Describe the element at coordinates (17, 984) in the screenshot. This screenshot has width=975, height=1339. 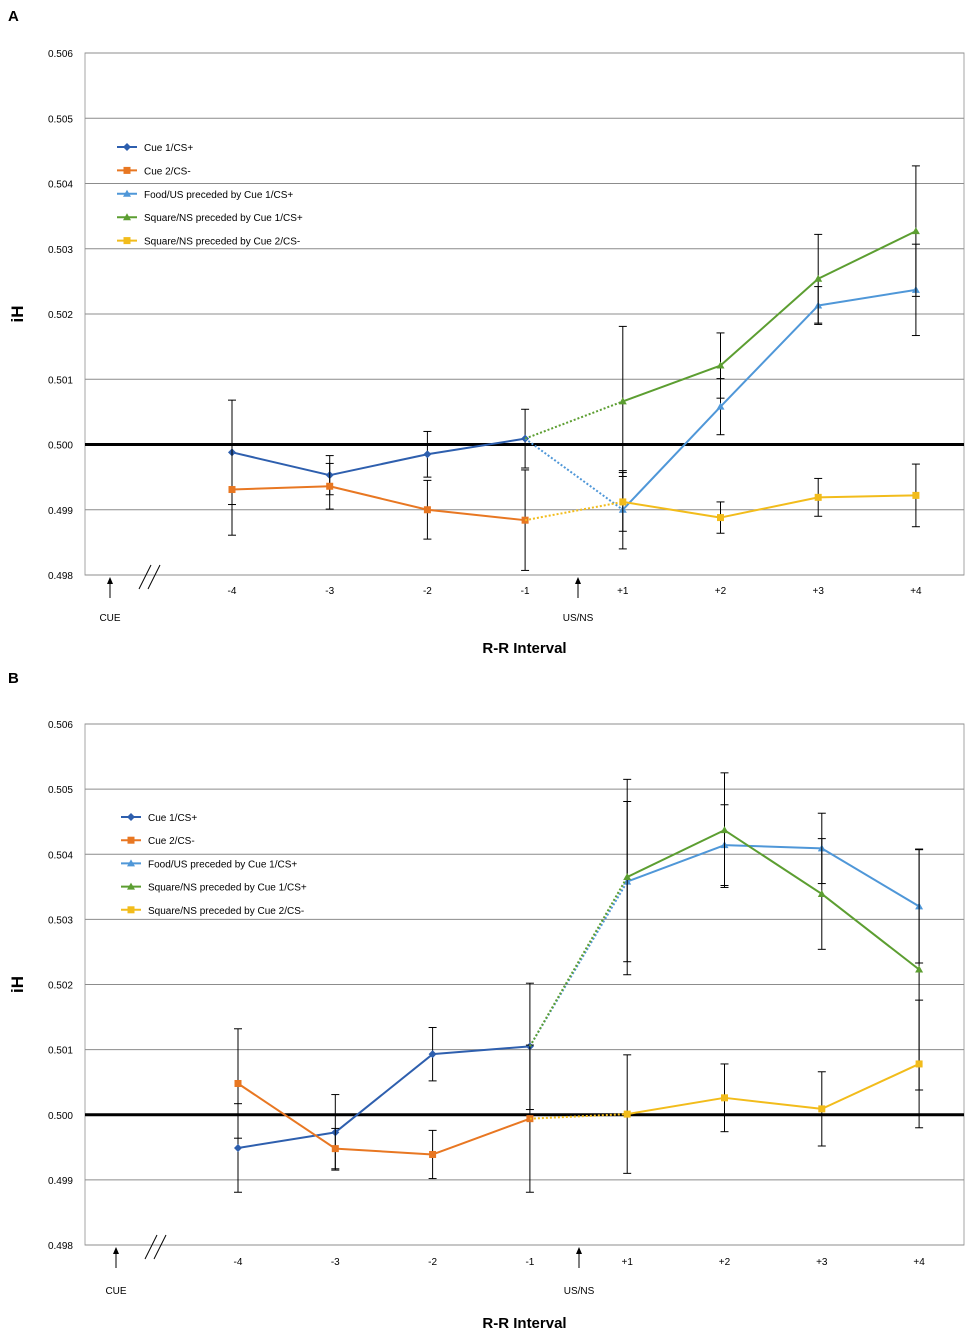
I see `chart-b-ylabel: iH` at that location.